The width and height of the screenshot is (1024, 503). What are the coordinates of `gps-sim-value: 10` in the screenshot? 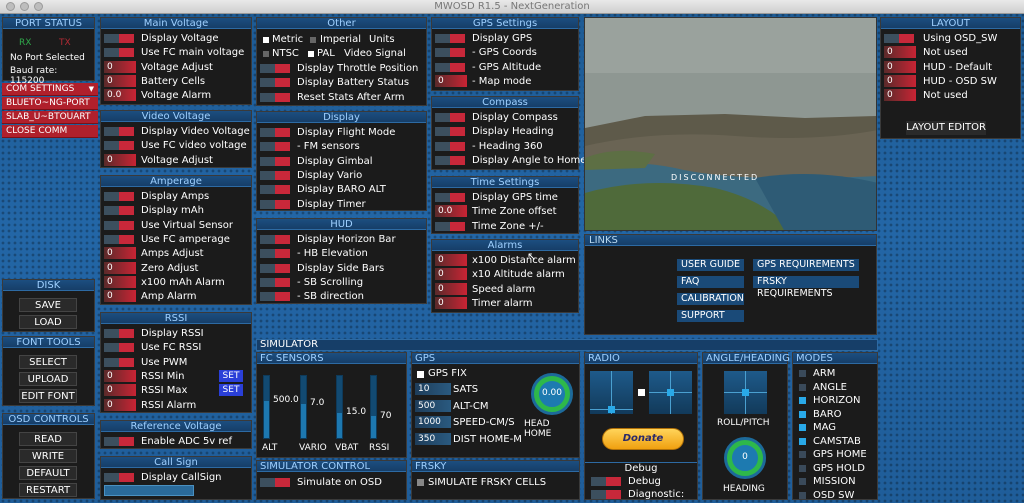 It's located at (433, 389).